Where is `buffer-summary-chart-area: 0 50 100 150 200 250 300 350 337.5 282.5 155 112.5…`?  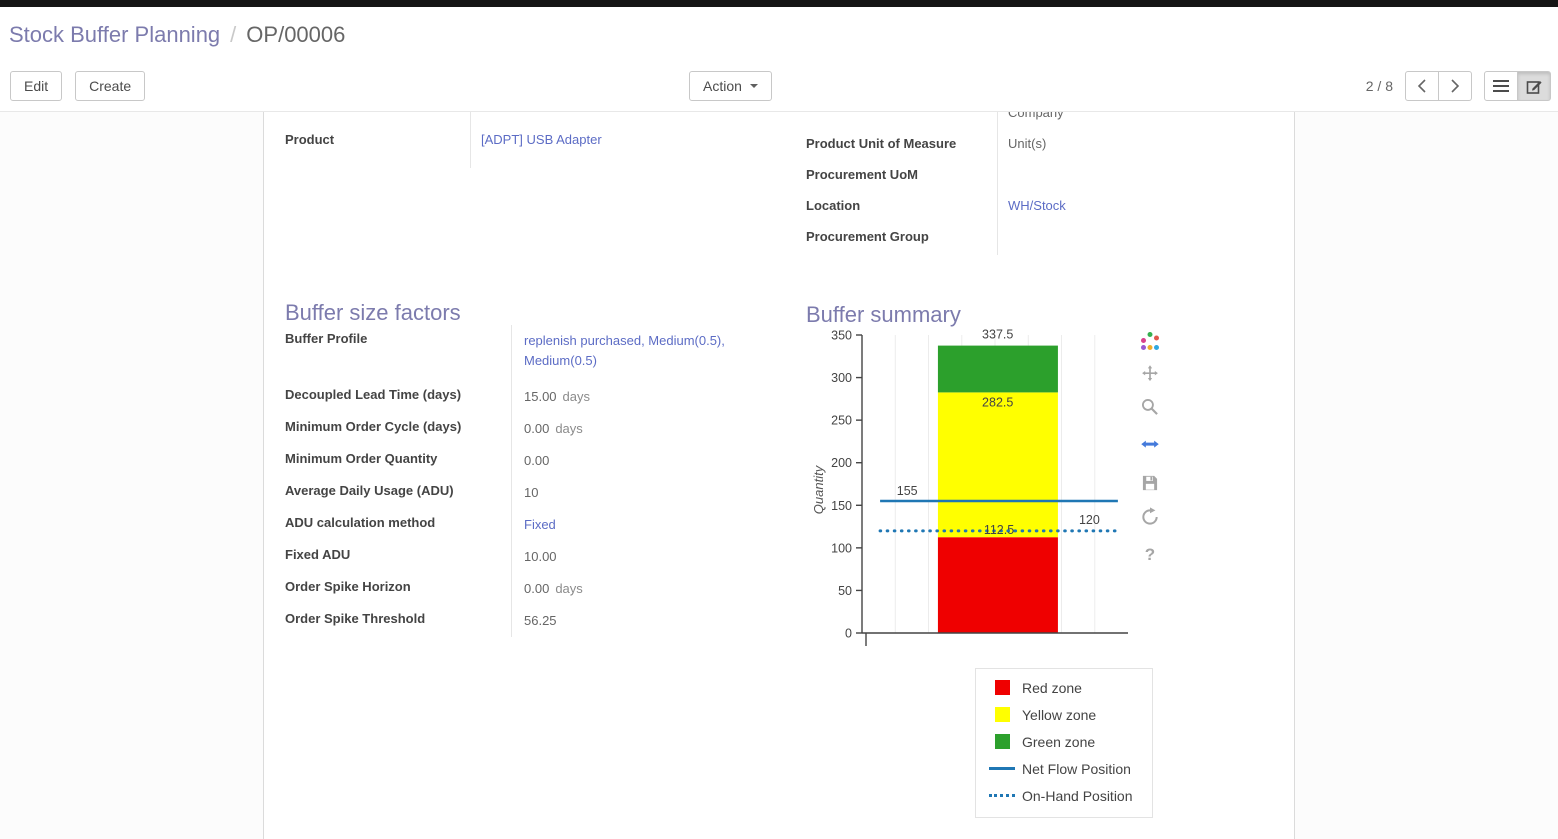 buffer-summary-chart-area: 0 50 100 150 200 250 300 350 337.5 282.5 155 112.5… is located at coordinates (986, 493).